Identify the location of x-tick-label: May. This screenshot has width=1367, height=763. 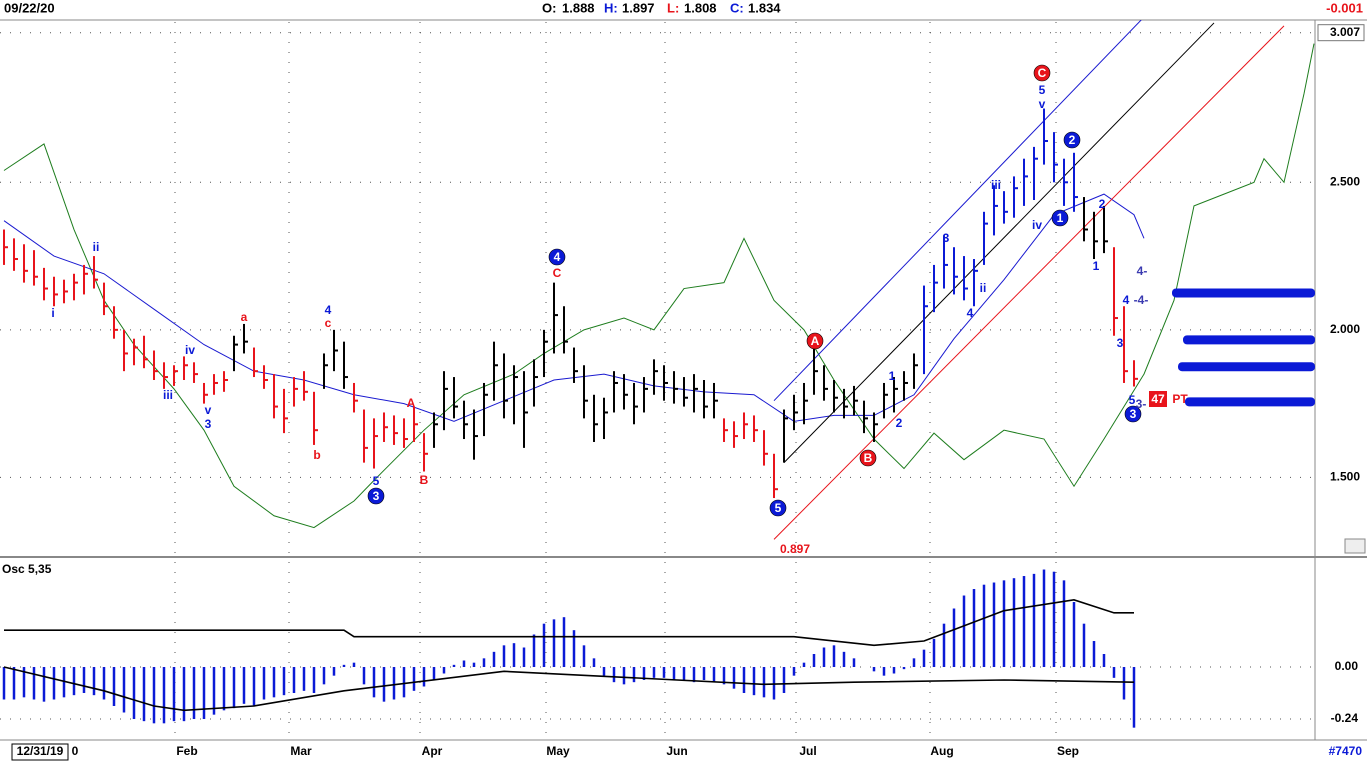
(558, 751).